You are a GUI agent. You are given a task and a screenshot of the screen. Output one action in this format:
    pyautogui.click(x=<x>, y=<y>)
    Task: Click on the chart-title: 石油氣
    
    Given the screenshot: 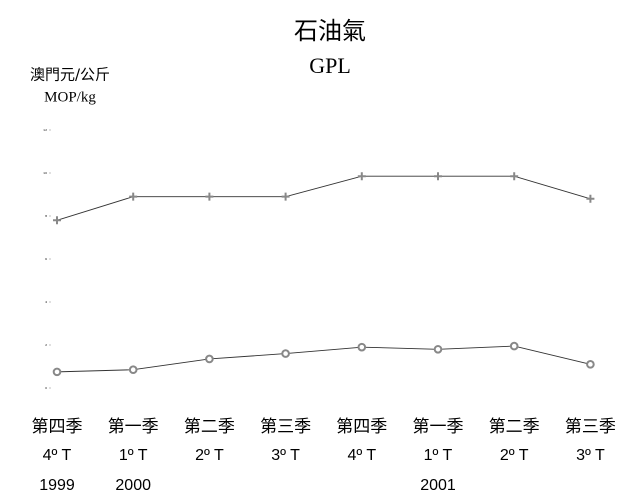 What is the action you would take?
    pyautogui.click(x=330, y=31)
    